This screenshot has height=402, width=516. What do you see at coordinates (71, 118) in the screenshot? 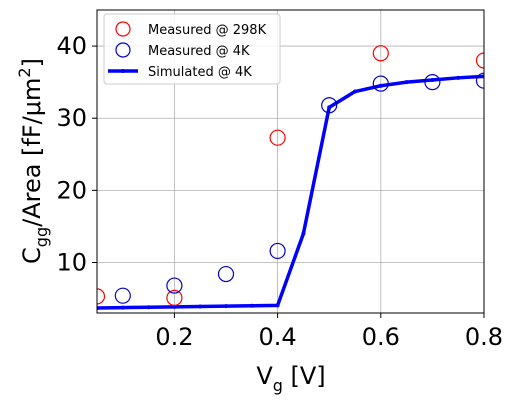
I see `y-tick-label: 30` at bounding box center [71, 118].